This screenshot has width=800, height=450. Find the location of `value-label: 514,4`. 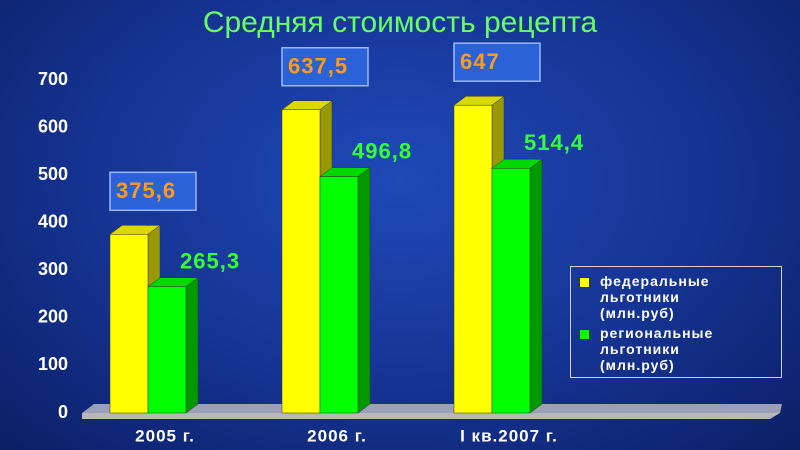

value-label: 514,4 is located at coordinates (554, 142).